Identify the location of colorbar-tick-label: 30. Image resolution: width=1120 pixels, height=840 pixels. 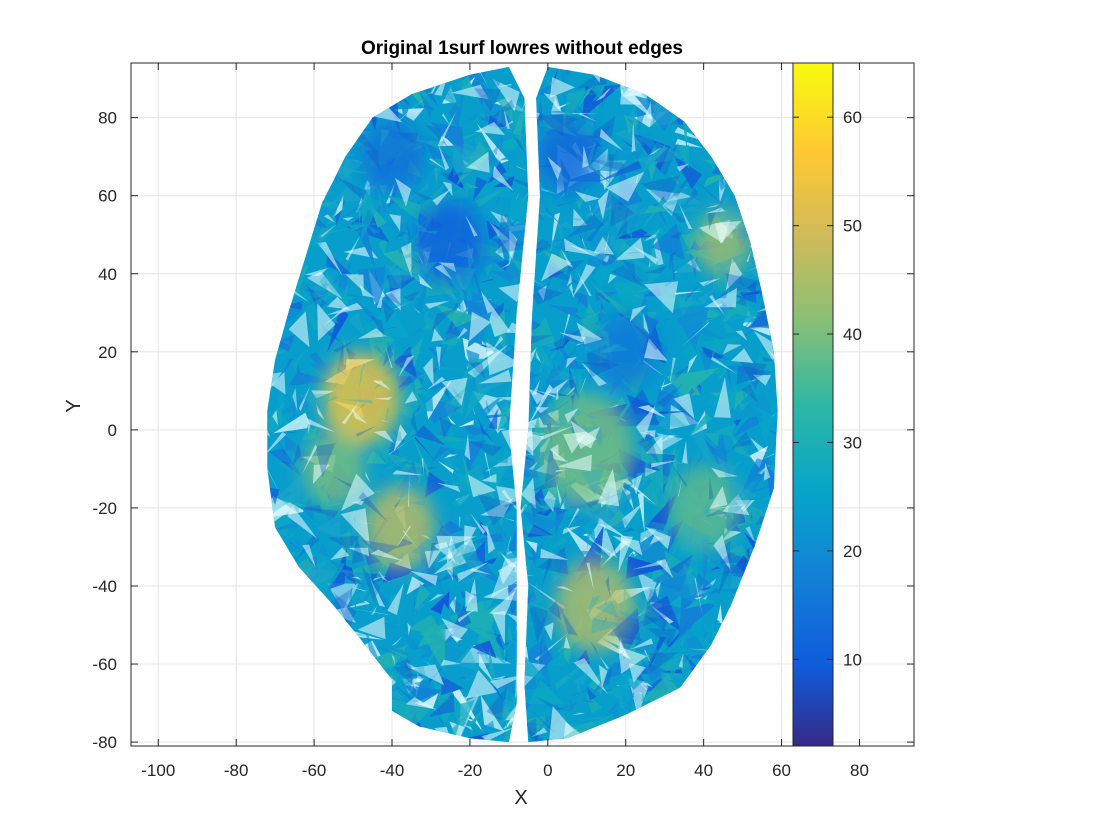
(852, 442).